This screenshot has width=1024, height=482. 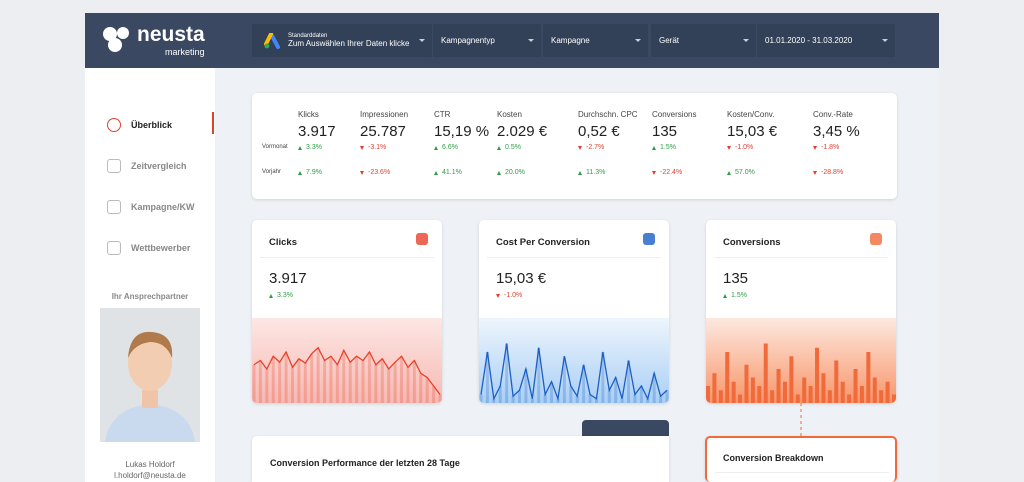 I want to click on contact-name: Lukas Holdorf, so click(x=150, y=464).